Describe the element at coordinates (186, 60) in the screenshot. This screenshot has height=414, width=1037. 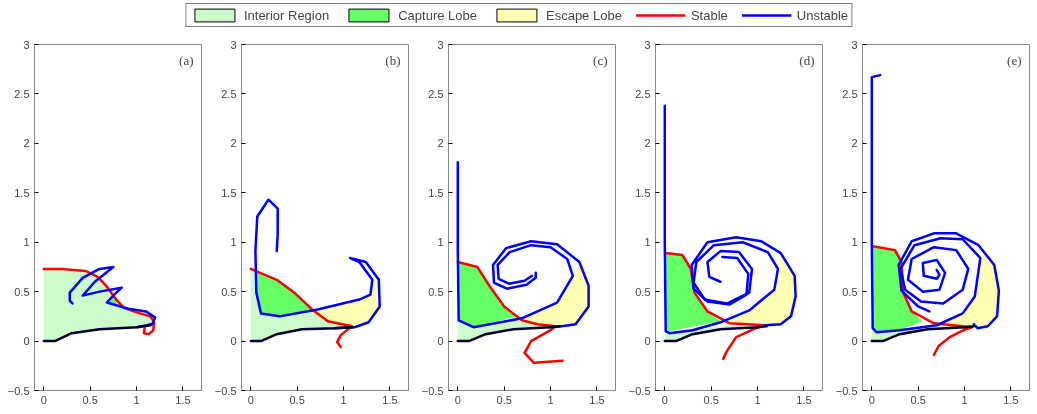
I see `annotation: (a)` at that location.